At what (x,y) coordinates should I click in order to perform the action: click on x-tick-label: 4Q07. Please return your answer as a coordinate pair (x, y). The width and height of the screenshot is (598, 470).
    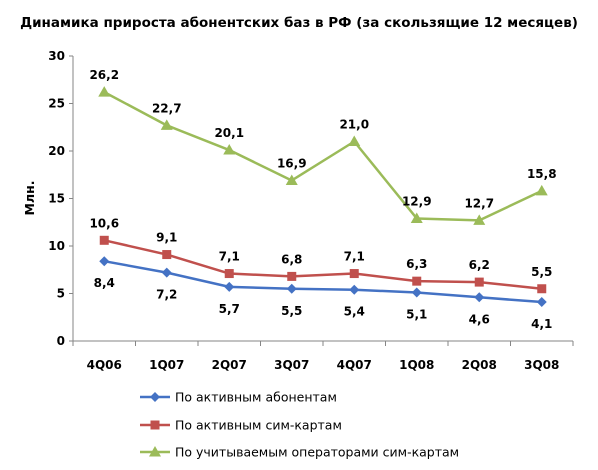
    Looking at the image, I should click on (354, 365).